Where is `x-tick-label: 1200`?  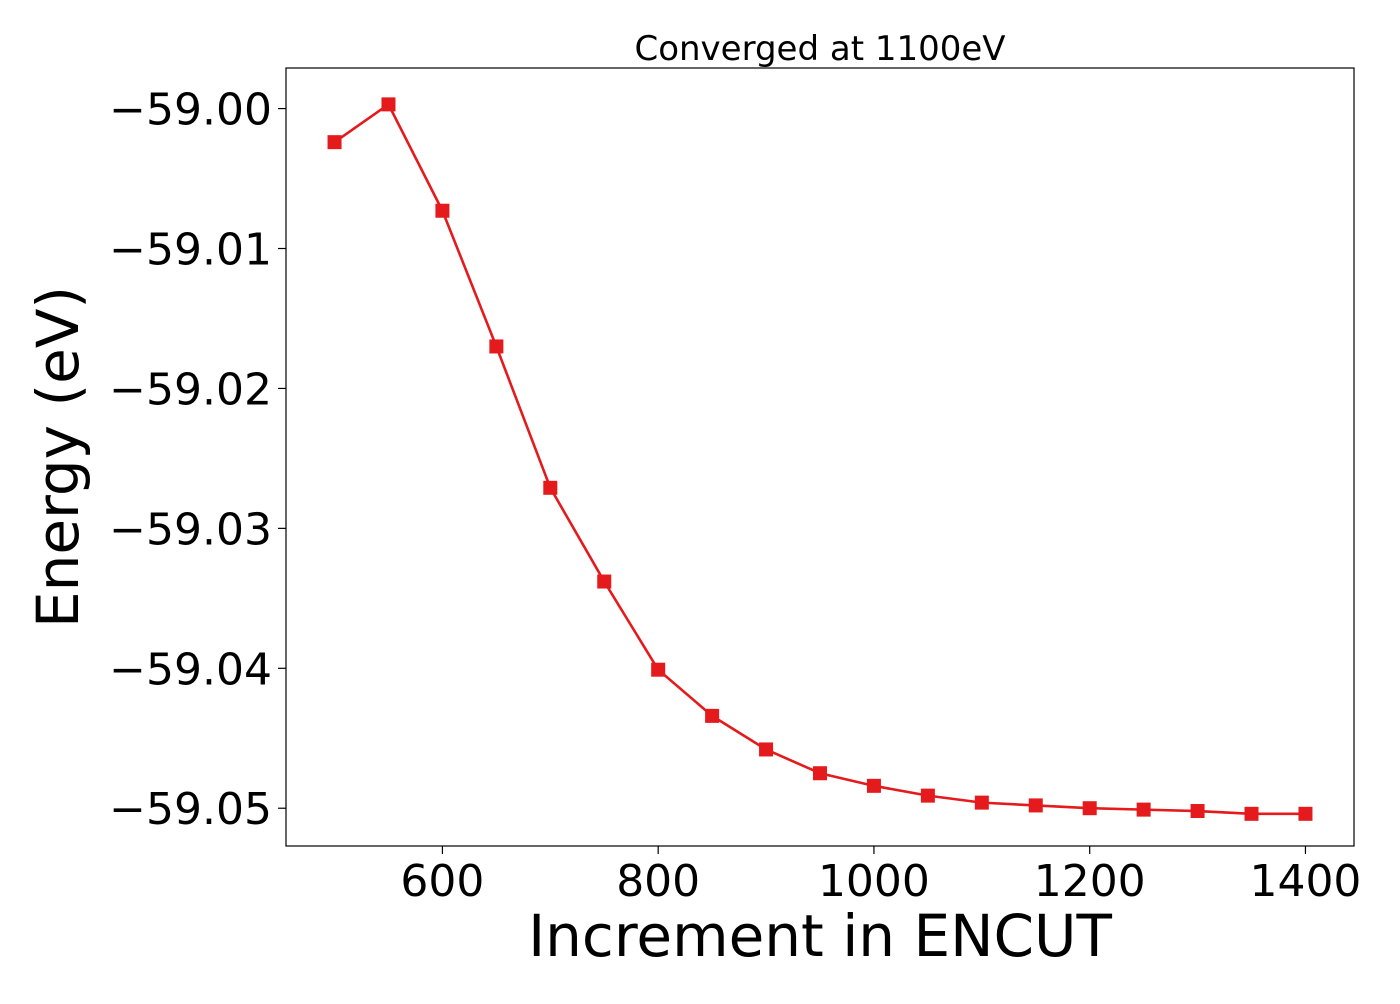 x-tick-label: 1200 is located at coordinates (1090, 881).